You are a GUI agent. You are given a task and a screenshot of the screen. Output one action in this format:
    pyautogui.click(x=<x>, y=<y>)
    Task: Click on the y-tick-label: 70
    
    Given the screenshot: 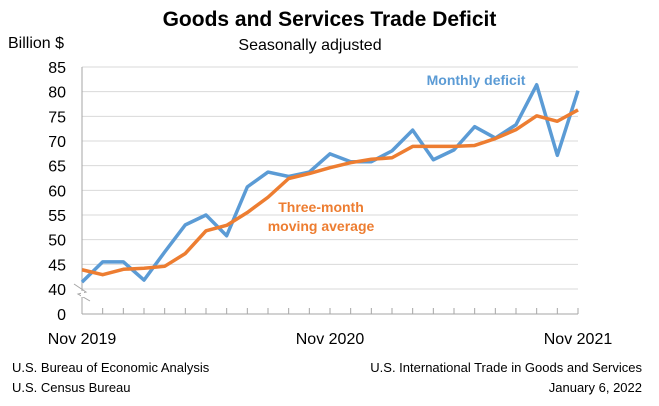 What is the action you would take?
    pyautogui.click(x=57, y=142)
    